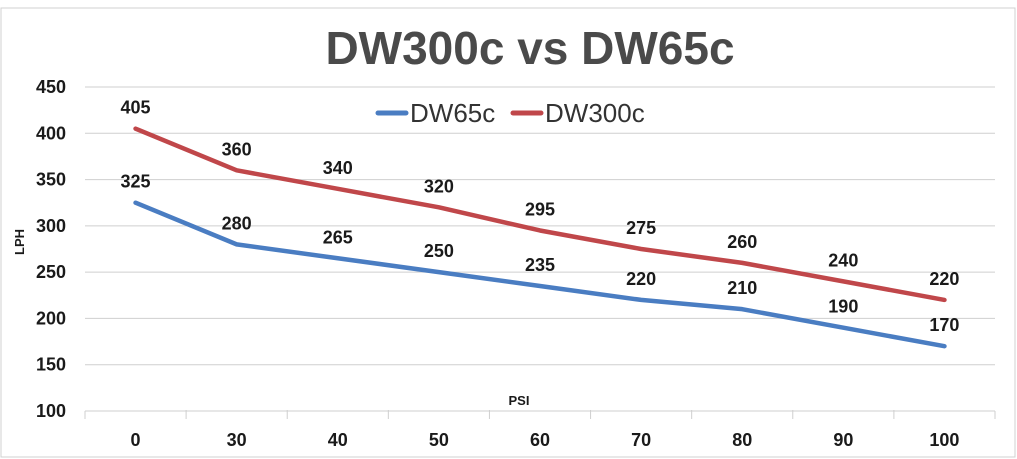 This screenshot has height=459, width=1017. What do you see at coordinates (742, 242) in the screenshot?
I see `data-label-dw300c: 260` at bounding box center [742, 242].